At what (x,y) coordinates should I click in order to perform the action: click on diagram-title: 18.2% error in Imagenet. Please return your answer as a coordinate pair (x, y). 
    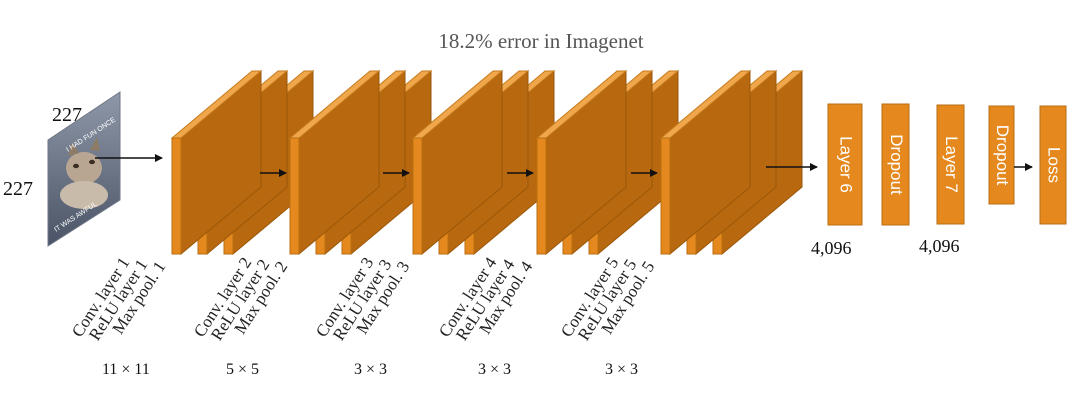
    Looking at the image, I should click on (540, 41).